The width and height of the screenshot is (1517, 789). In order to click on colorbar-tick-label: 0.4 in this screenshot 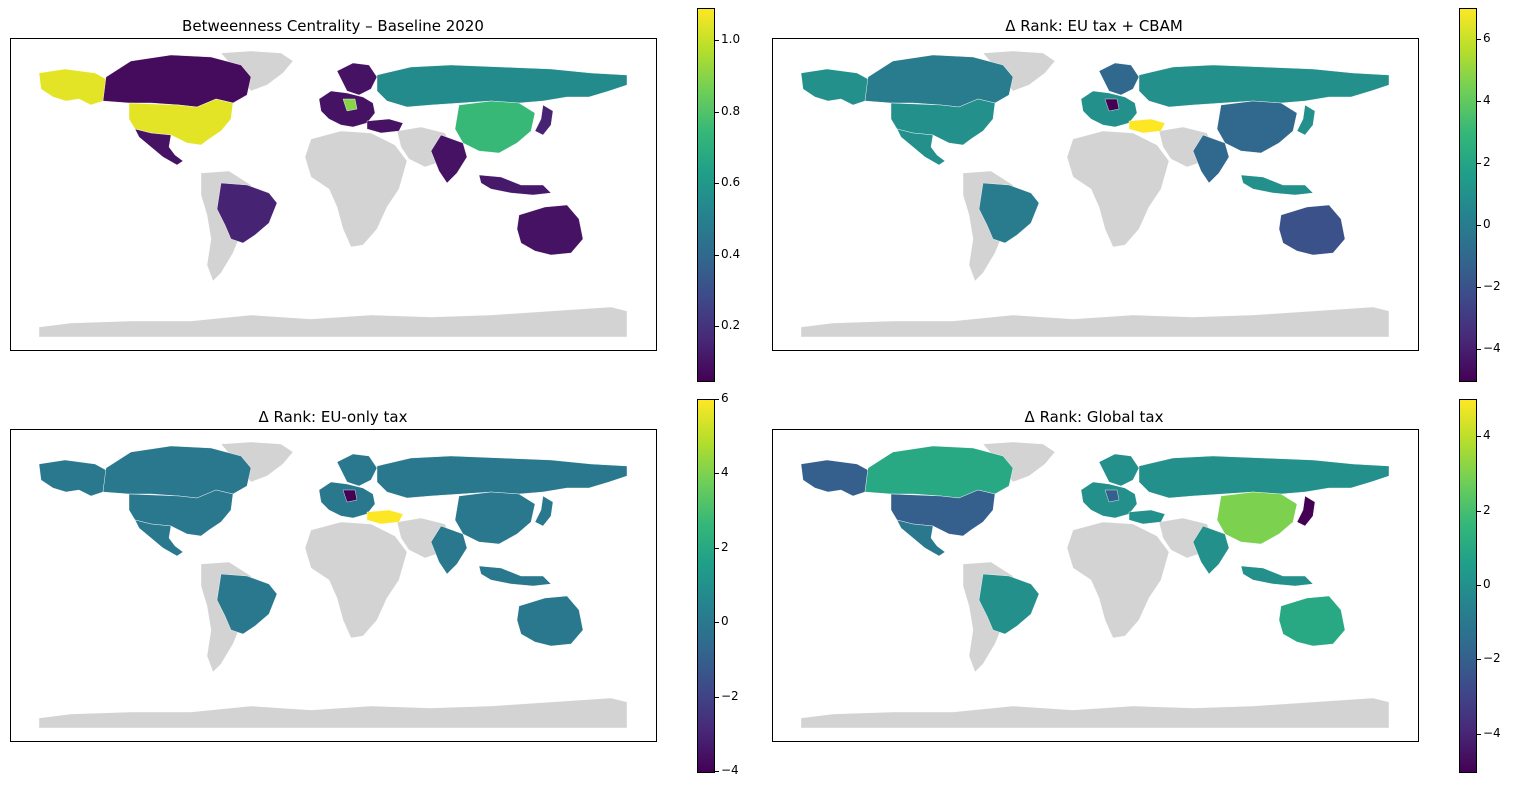, I will do `click(731, 254)`.